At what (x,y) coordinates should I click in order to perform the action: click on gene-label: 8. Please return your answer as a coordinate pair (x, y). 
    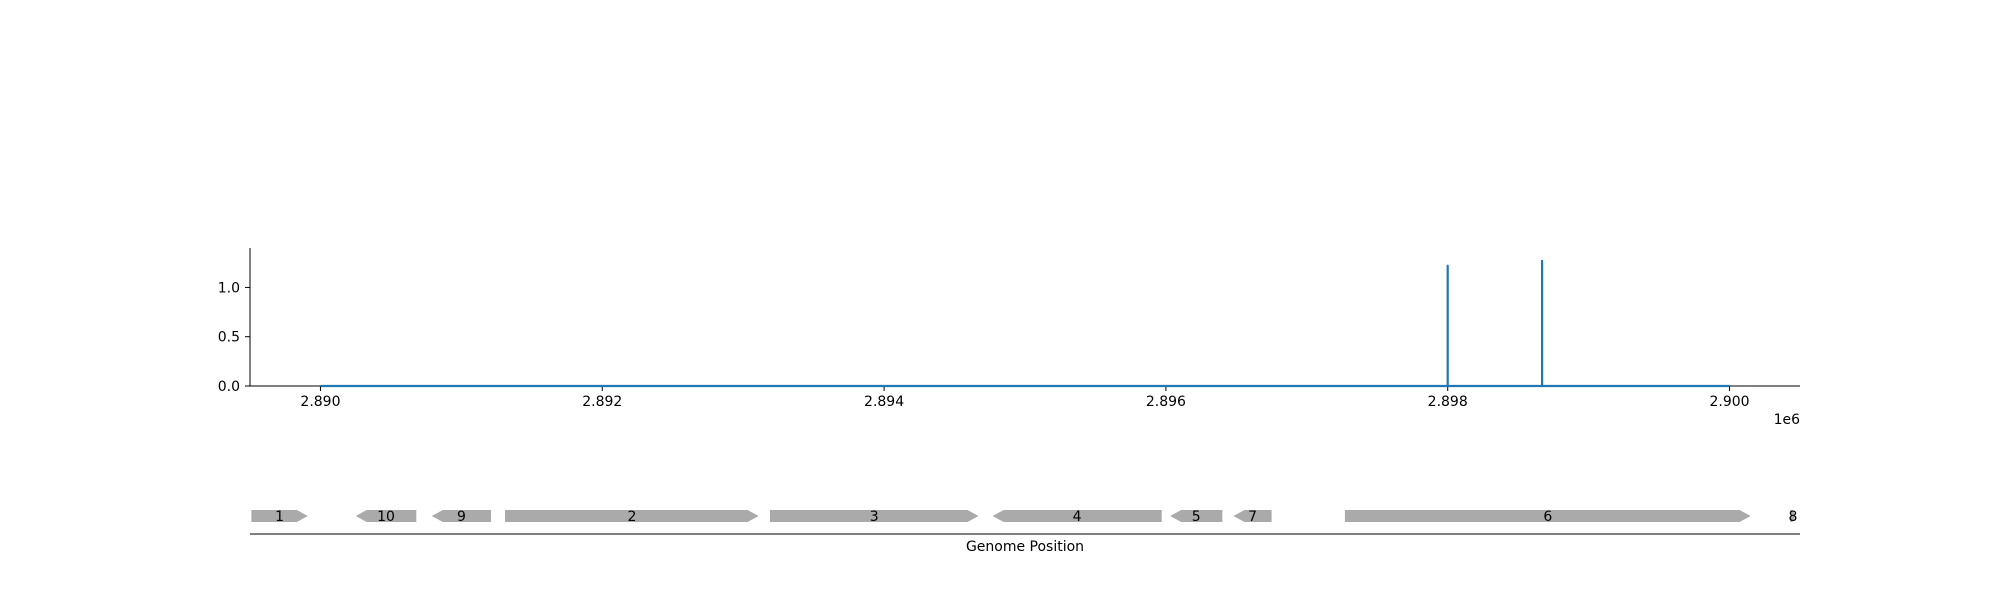
    Looking at the image, I should click on (1793, 517).